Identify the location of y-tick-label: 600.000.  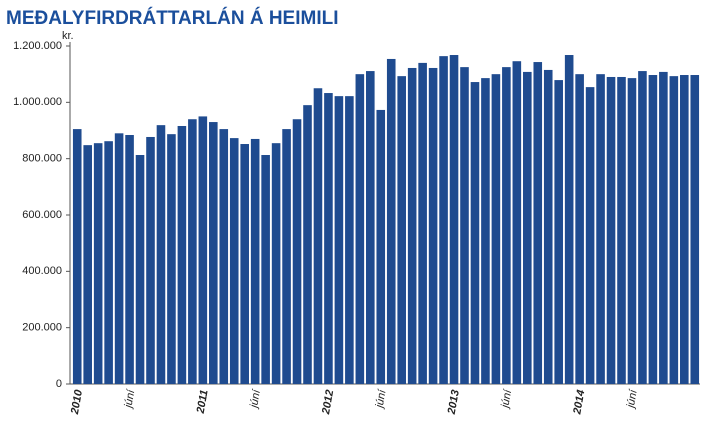
(42, 215).